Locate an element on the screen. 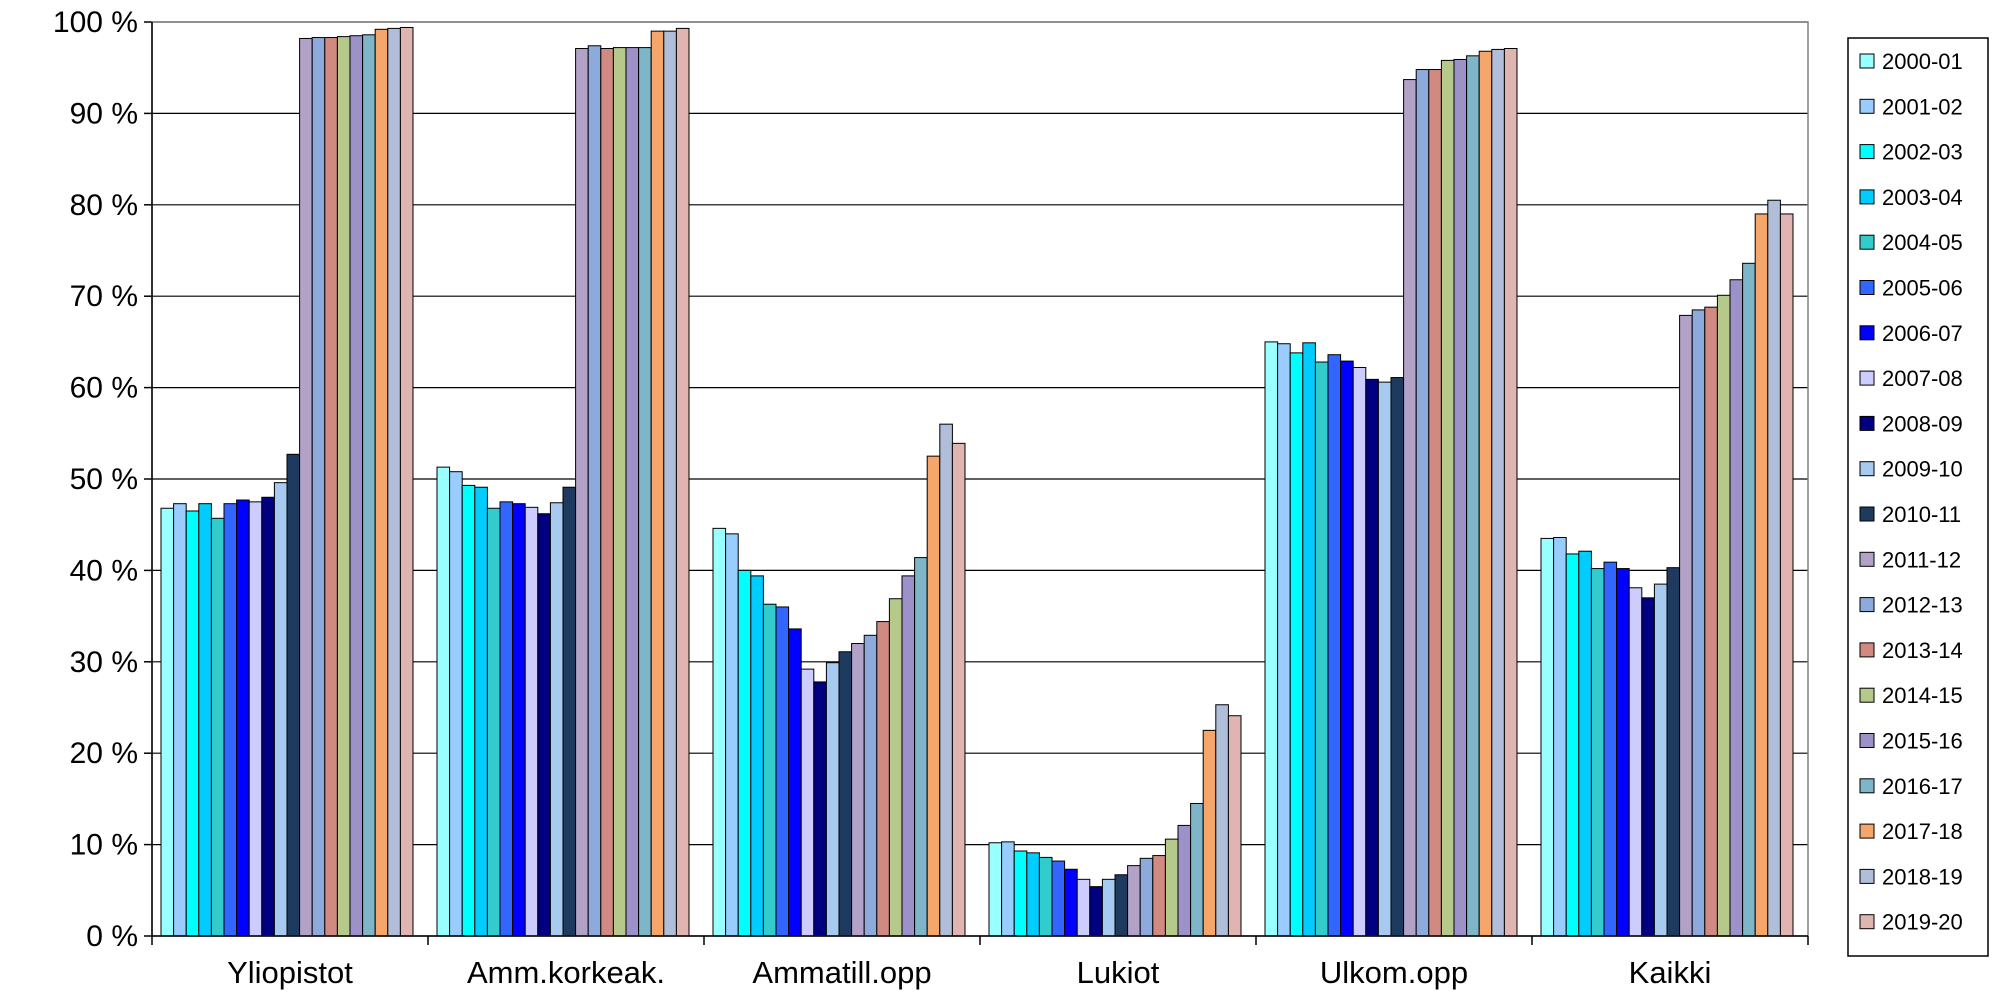  bar-2008-09-Amm.korkeak. is located at coordinates (544, 725).